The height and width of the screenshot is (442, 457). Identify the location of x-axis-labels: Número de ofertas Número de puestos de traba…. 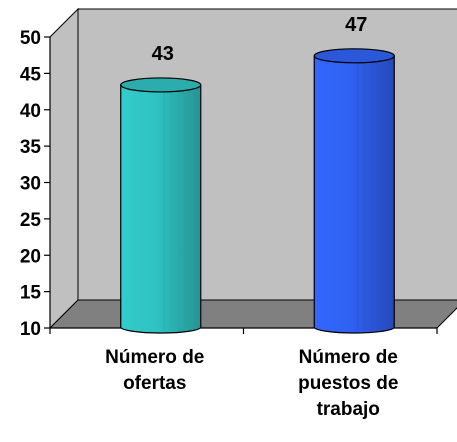
(251, 383).